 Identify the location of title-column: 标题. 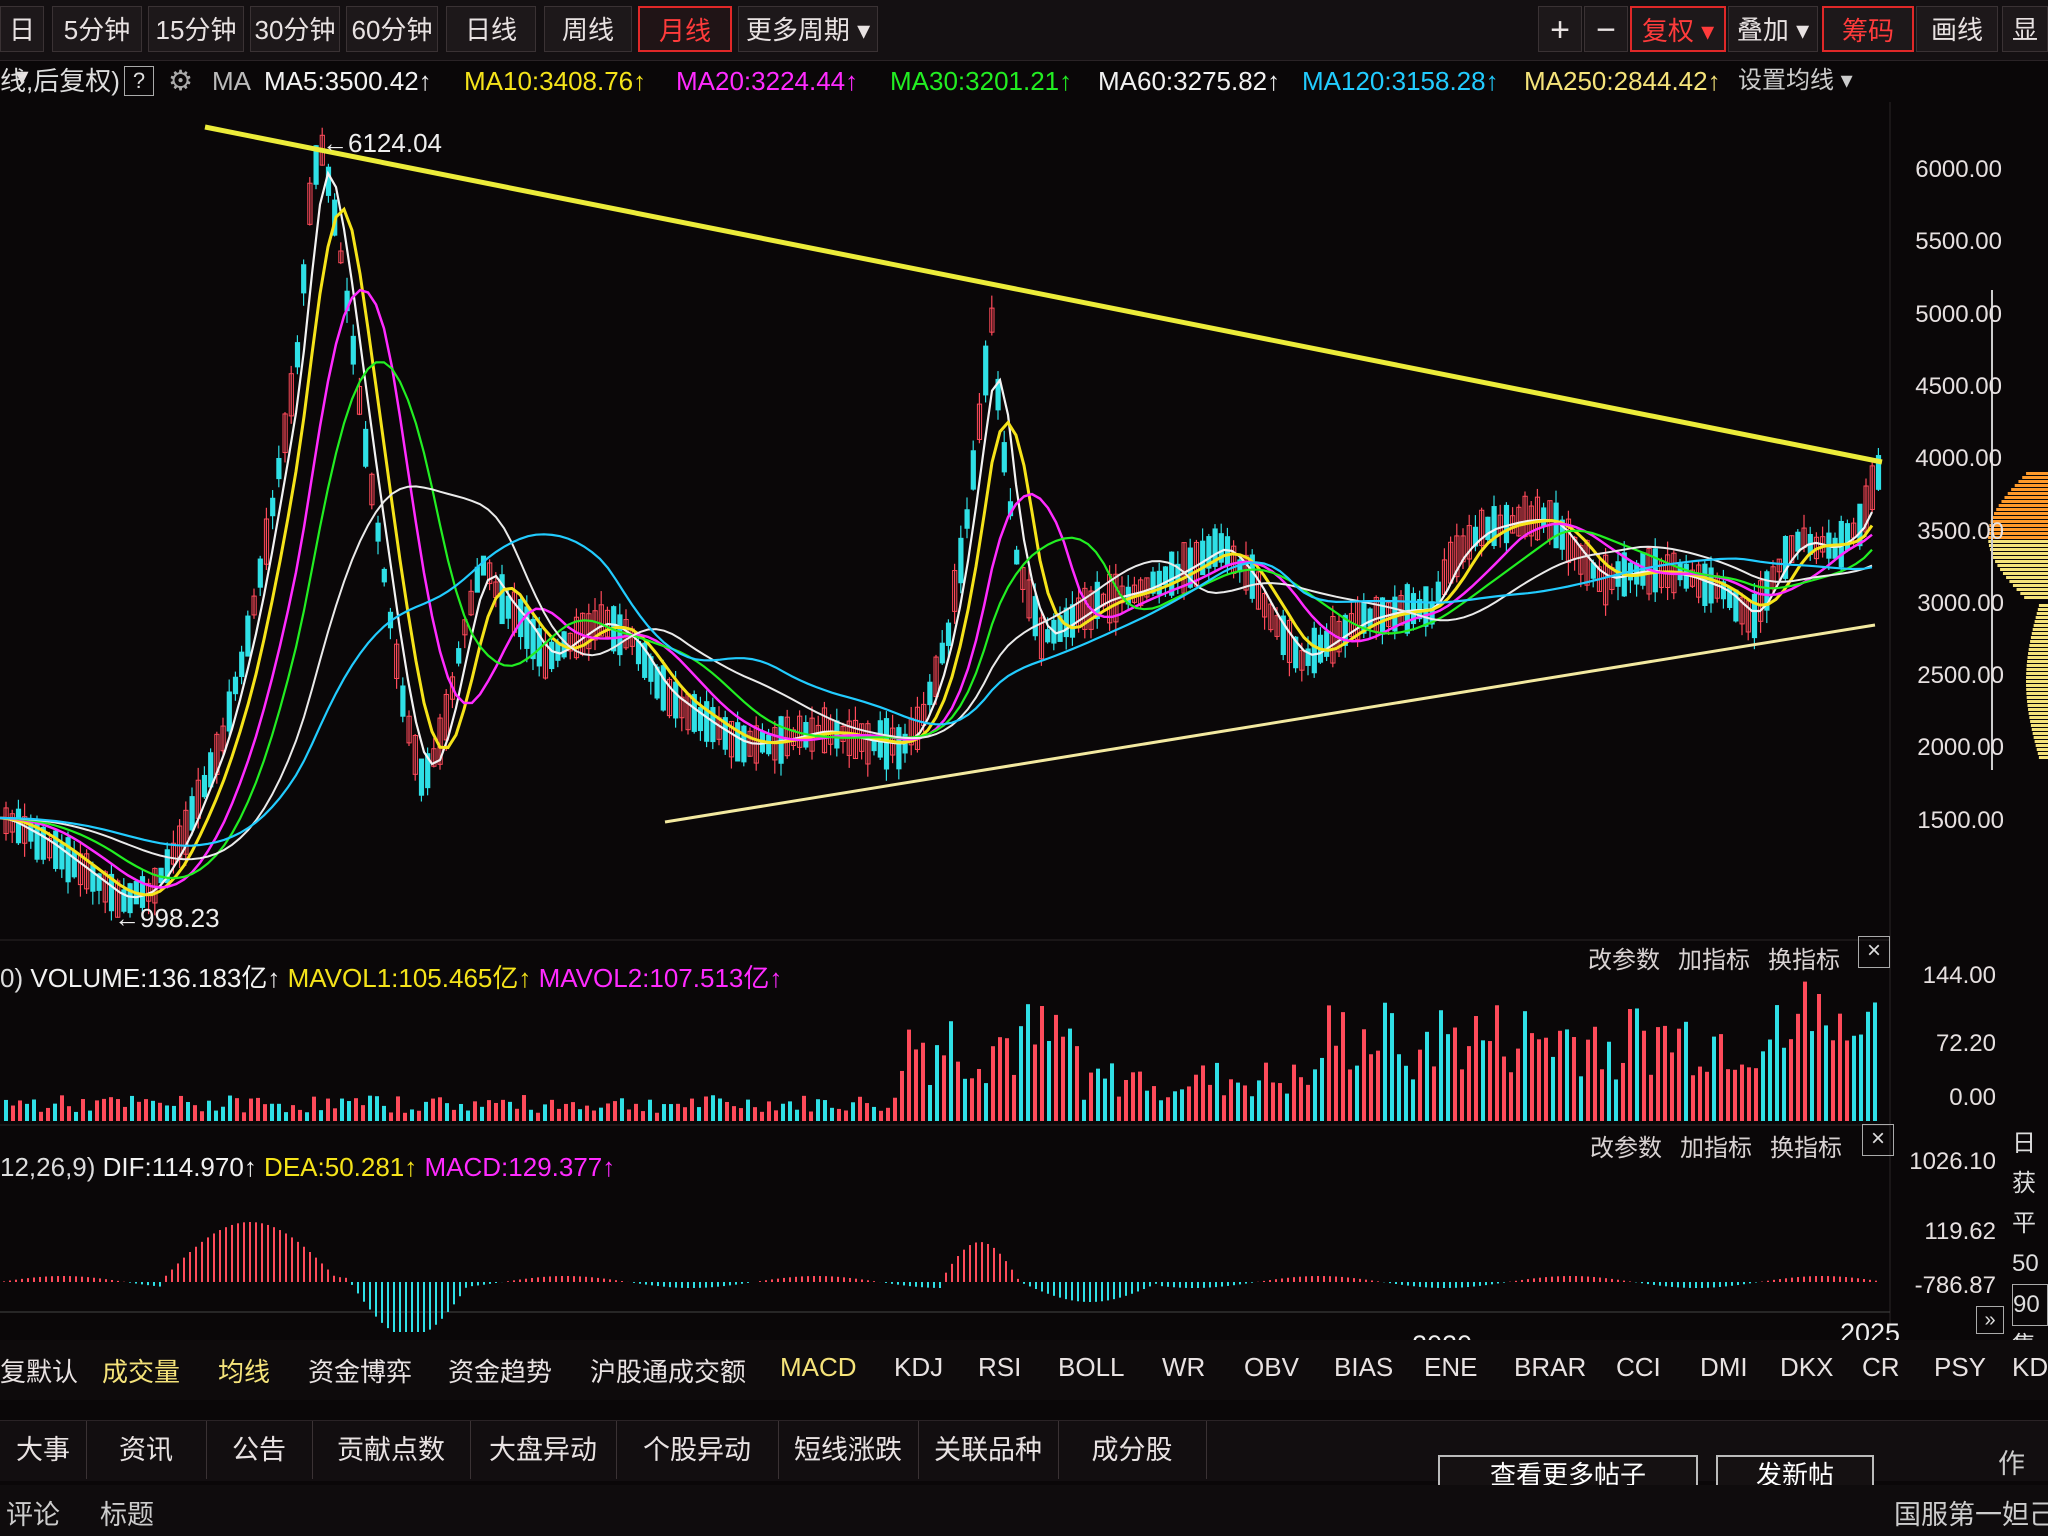
(127, 1515).